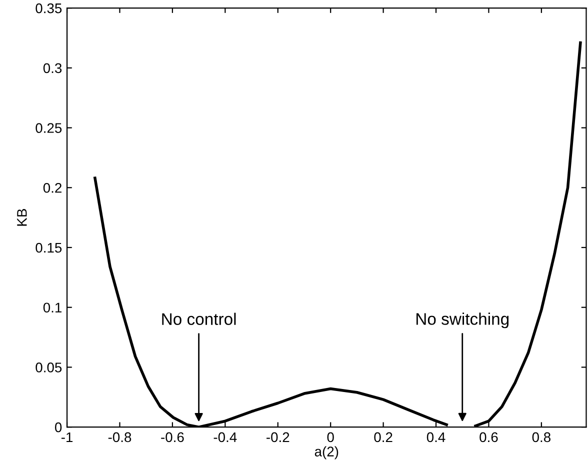 The width and height of the screenshot is (588, 474). Describe the element at coordinates (52, 307) in the screenshot. I see `y-tick-label: 0.1` at that location.